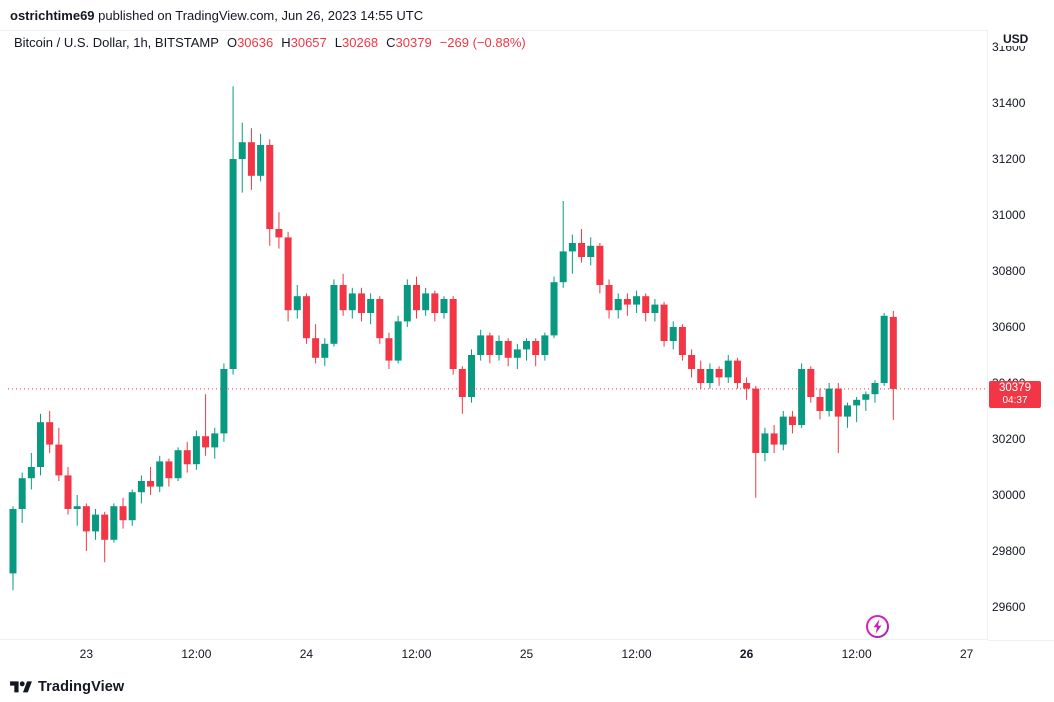 The image size is (1054, 702). I want to click on time-axis: 23 12:00 24 12:00 25 12:00 26 12:00 27, so click(494, 656).